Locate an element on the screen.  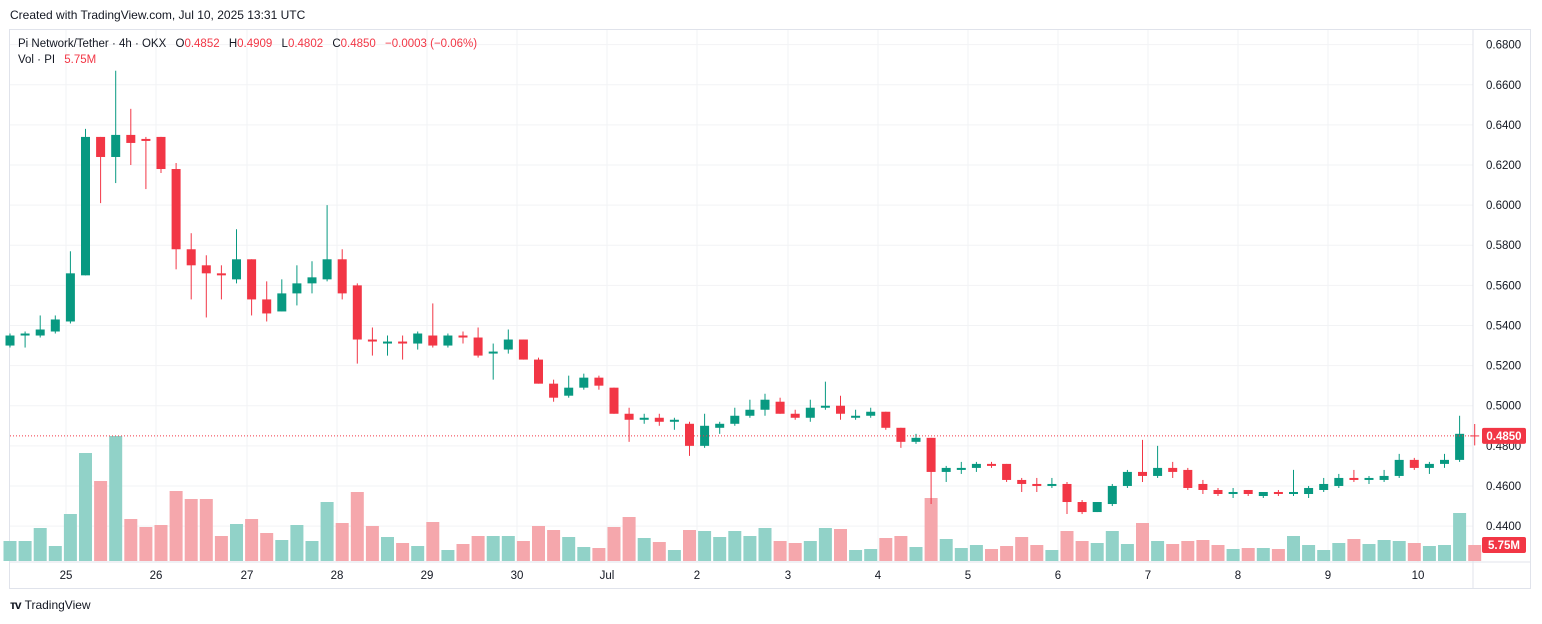
volume-value: 5.75M is located at coordinates (80, 60).